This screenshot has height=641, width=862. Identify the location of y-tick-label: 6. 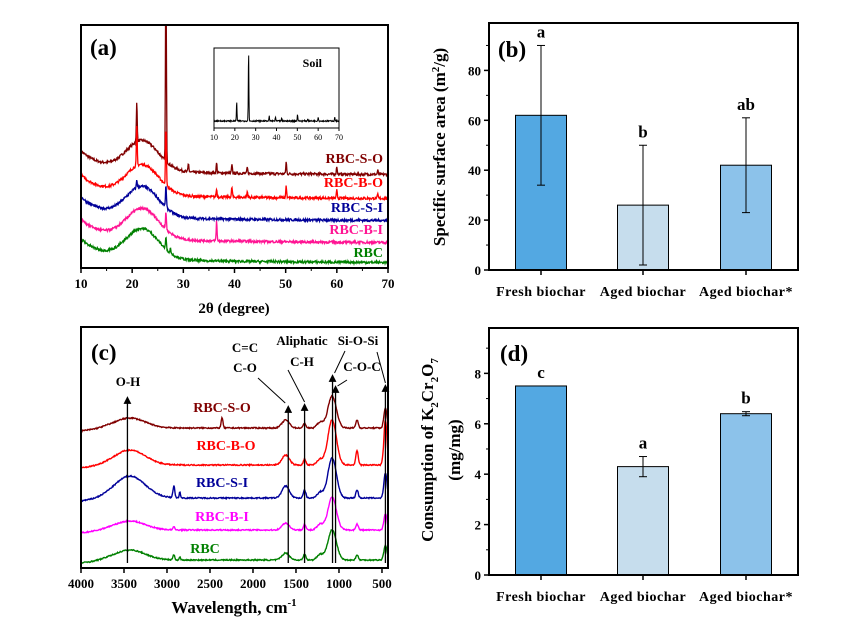
(478, 424).